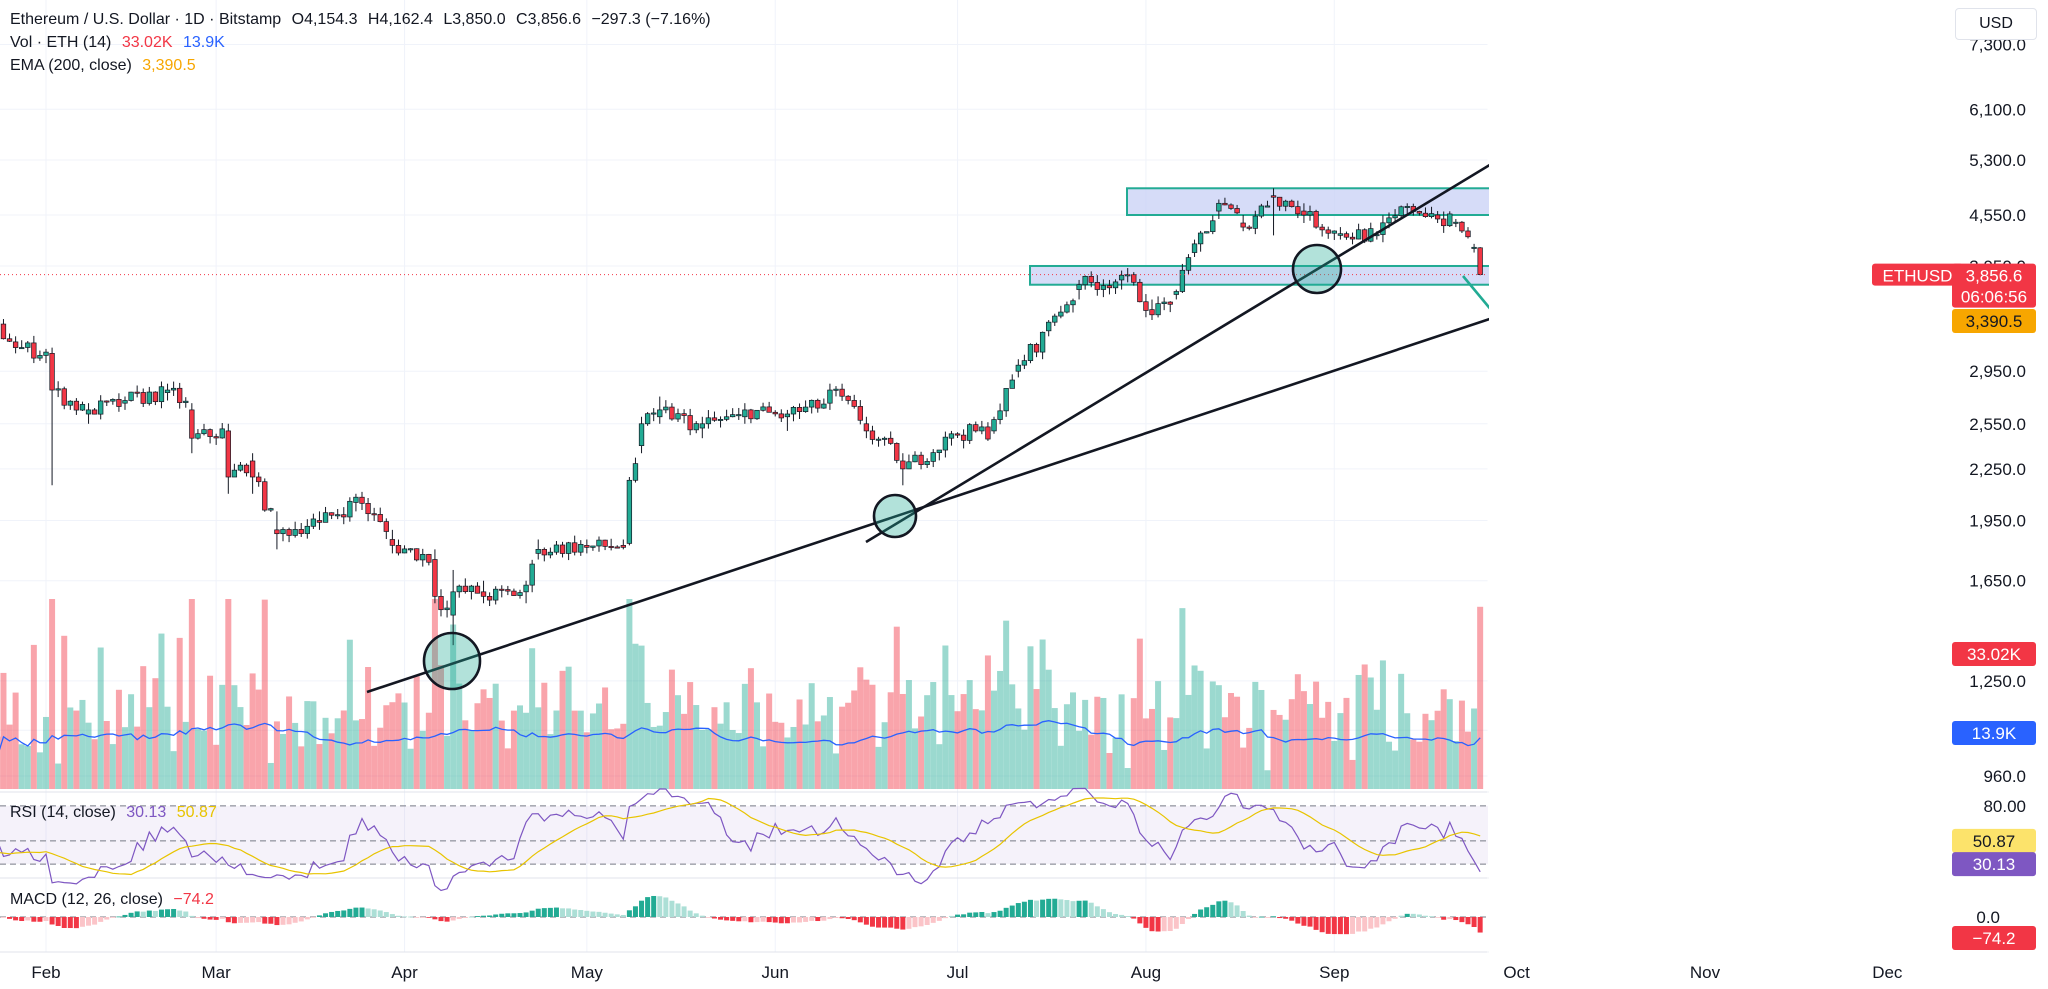 The image size is (2048, 989). Describe the element at coordinates (169, 65) in the screenshot. I see `ema-value: 3,390.5` at that location.